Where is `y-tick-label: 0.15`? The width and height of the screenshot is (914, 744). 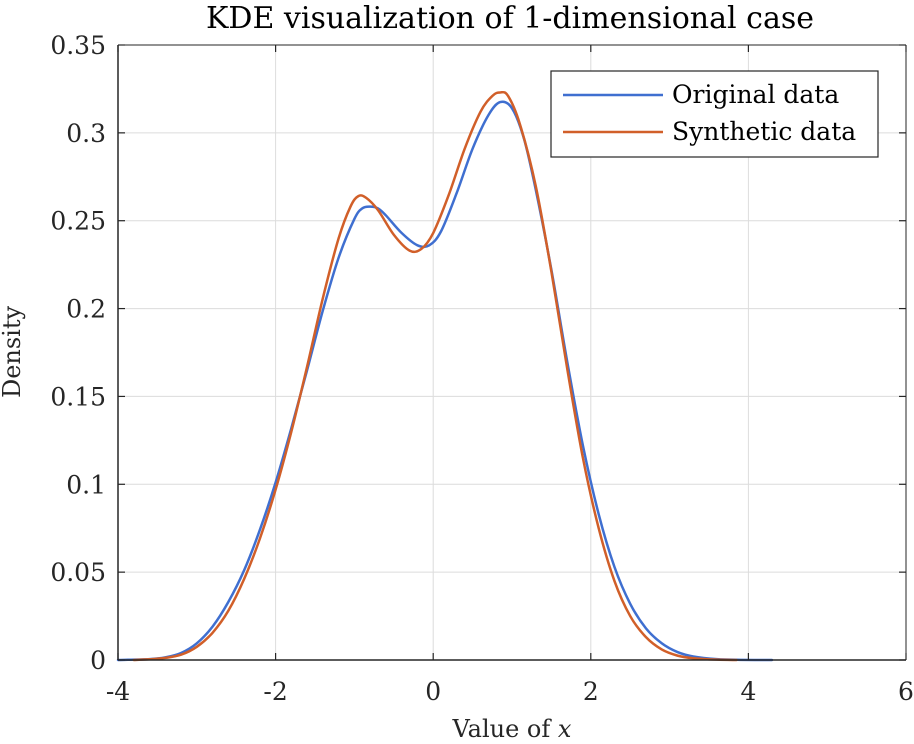
y-tick-label: 0.15 is located at coordinates (78, 396).